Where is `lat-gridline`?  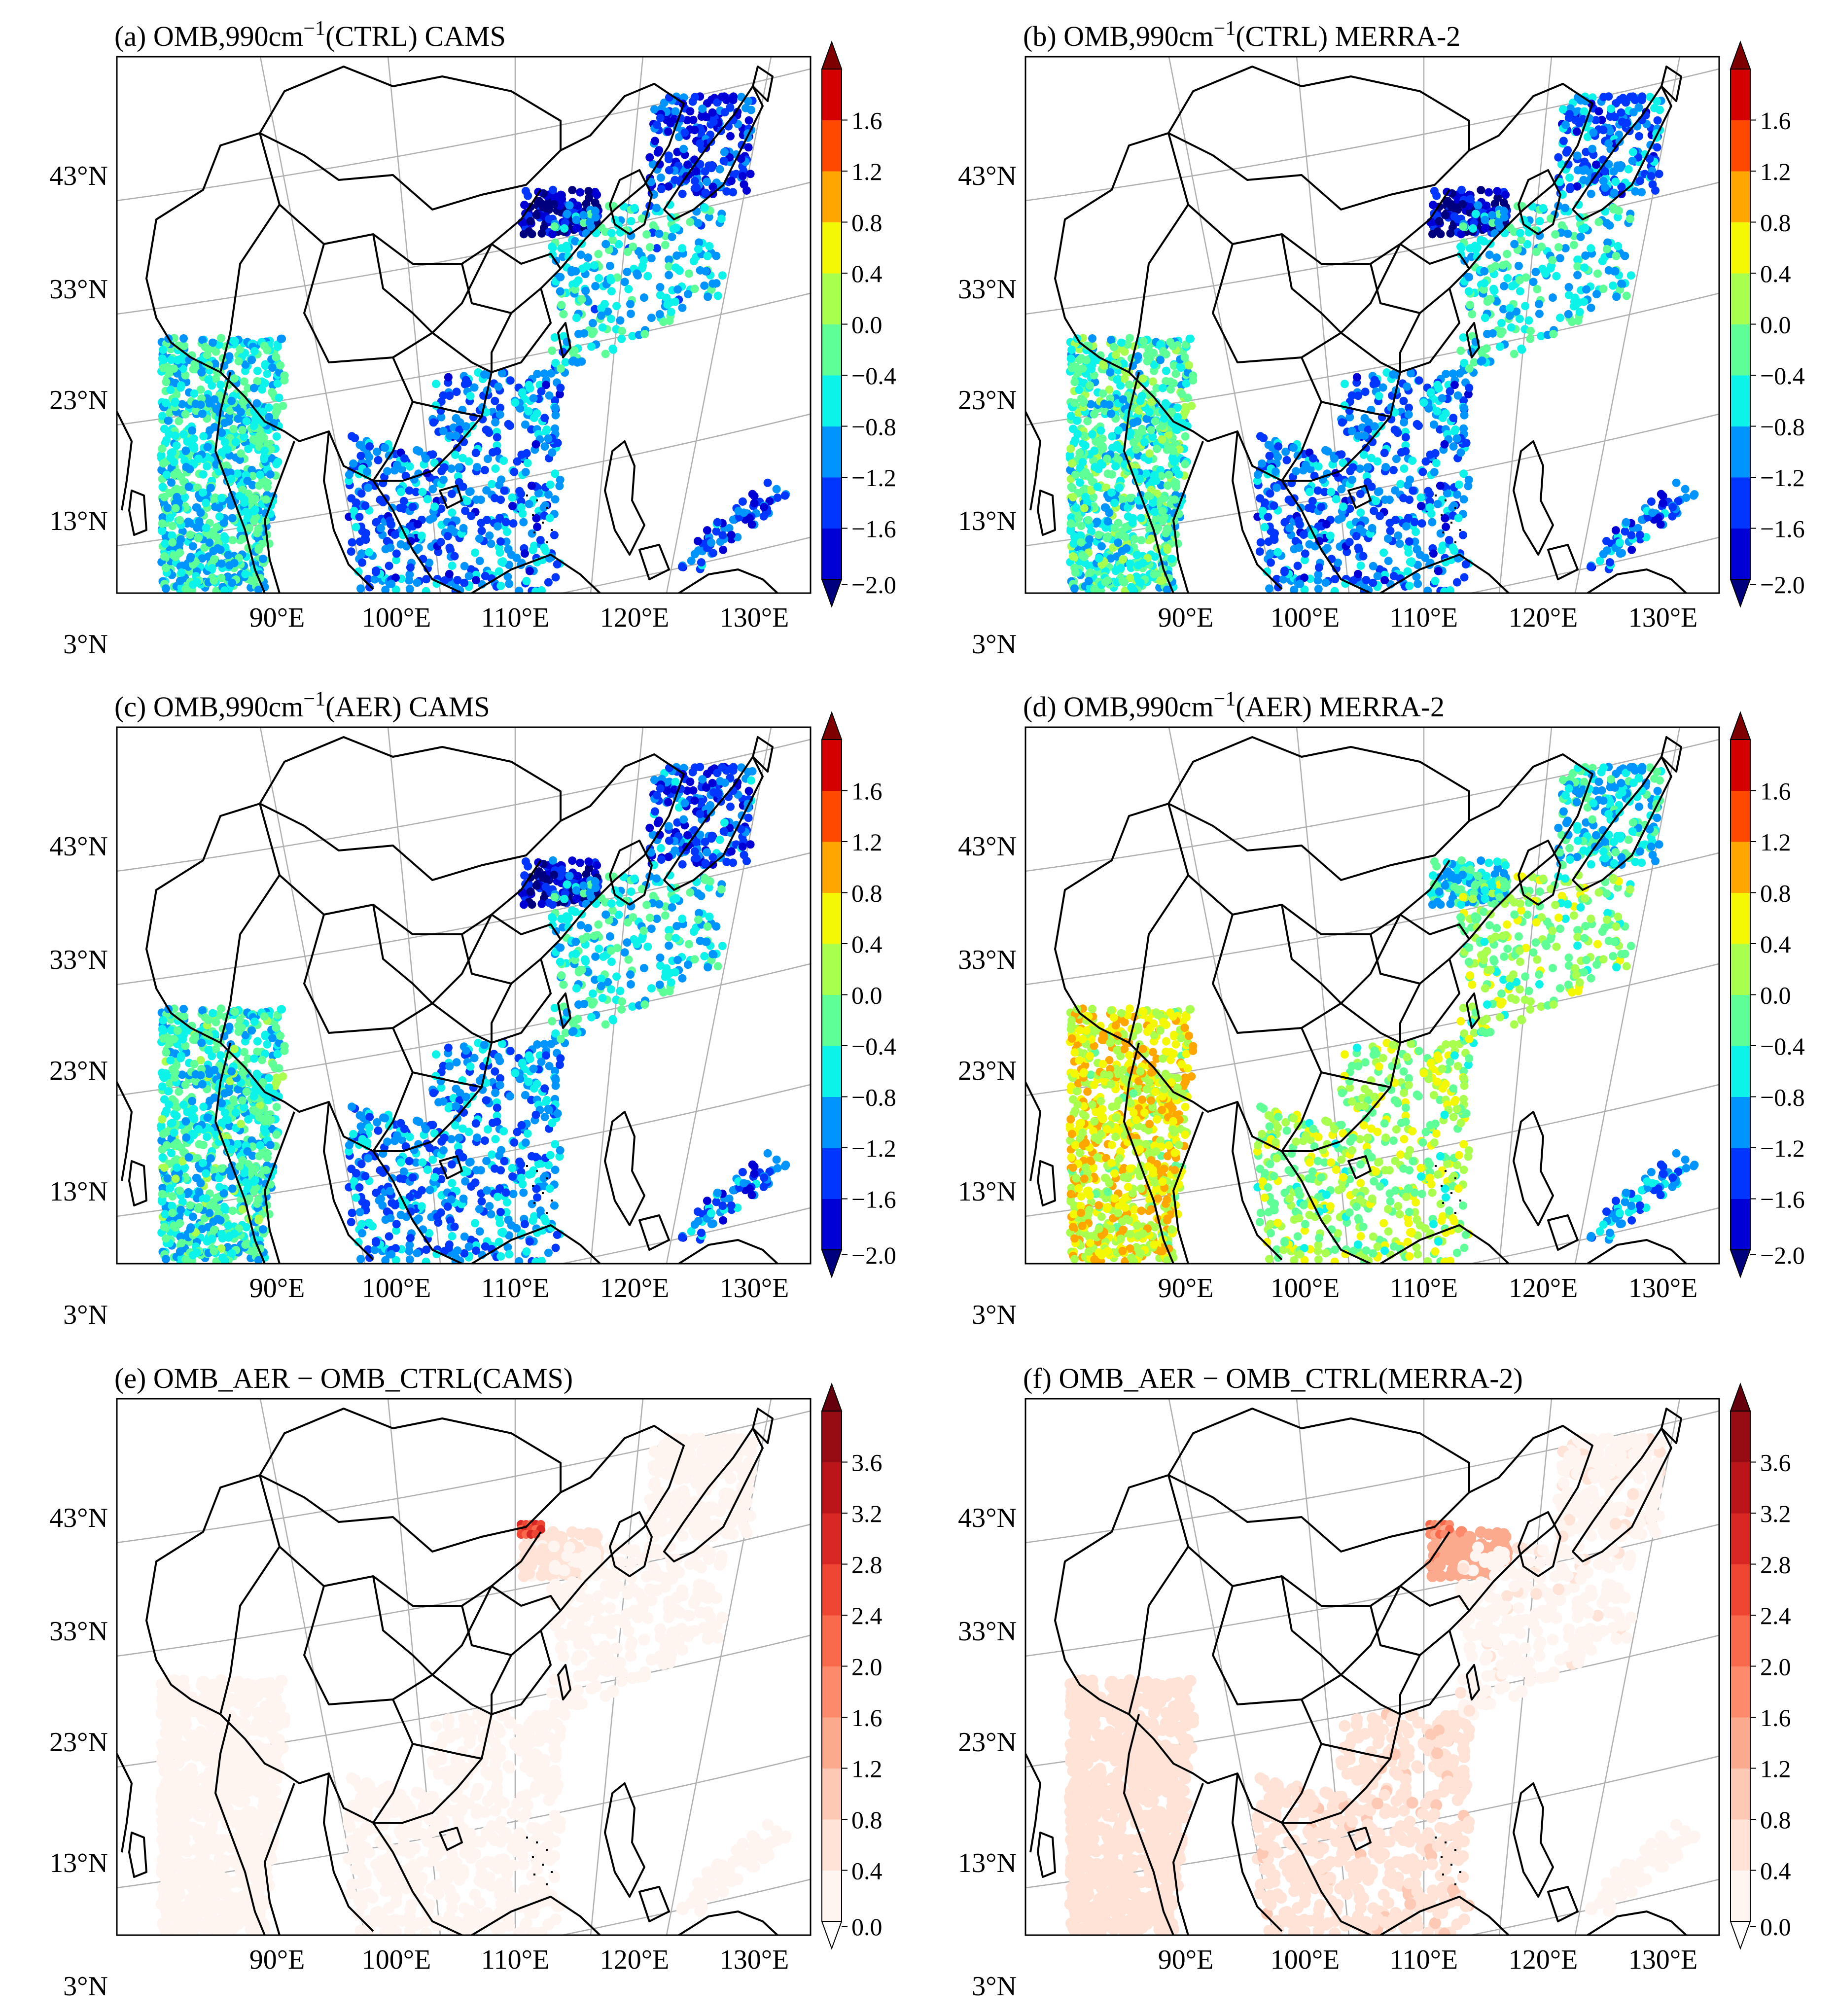
lat-gridline is located at coordinates (1594, 564).